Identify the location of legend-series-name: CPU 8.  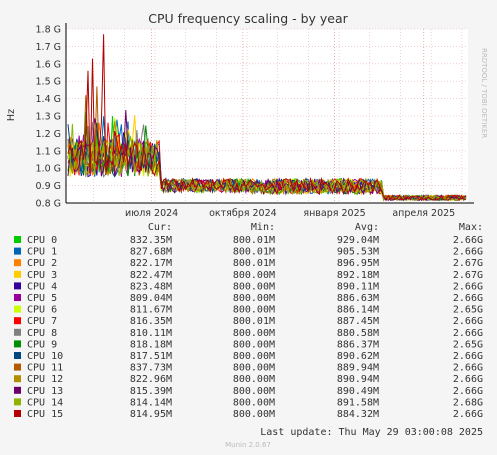
(42, 333).